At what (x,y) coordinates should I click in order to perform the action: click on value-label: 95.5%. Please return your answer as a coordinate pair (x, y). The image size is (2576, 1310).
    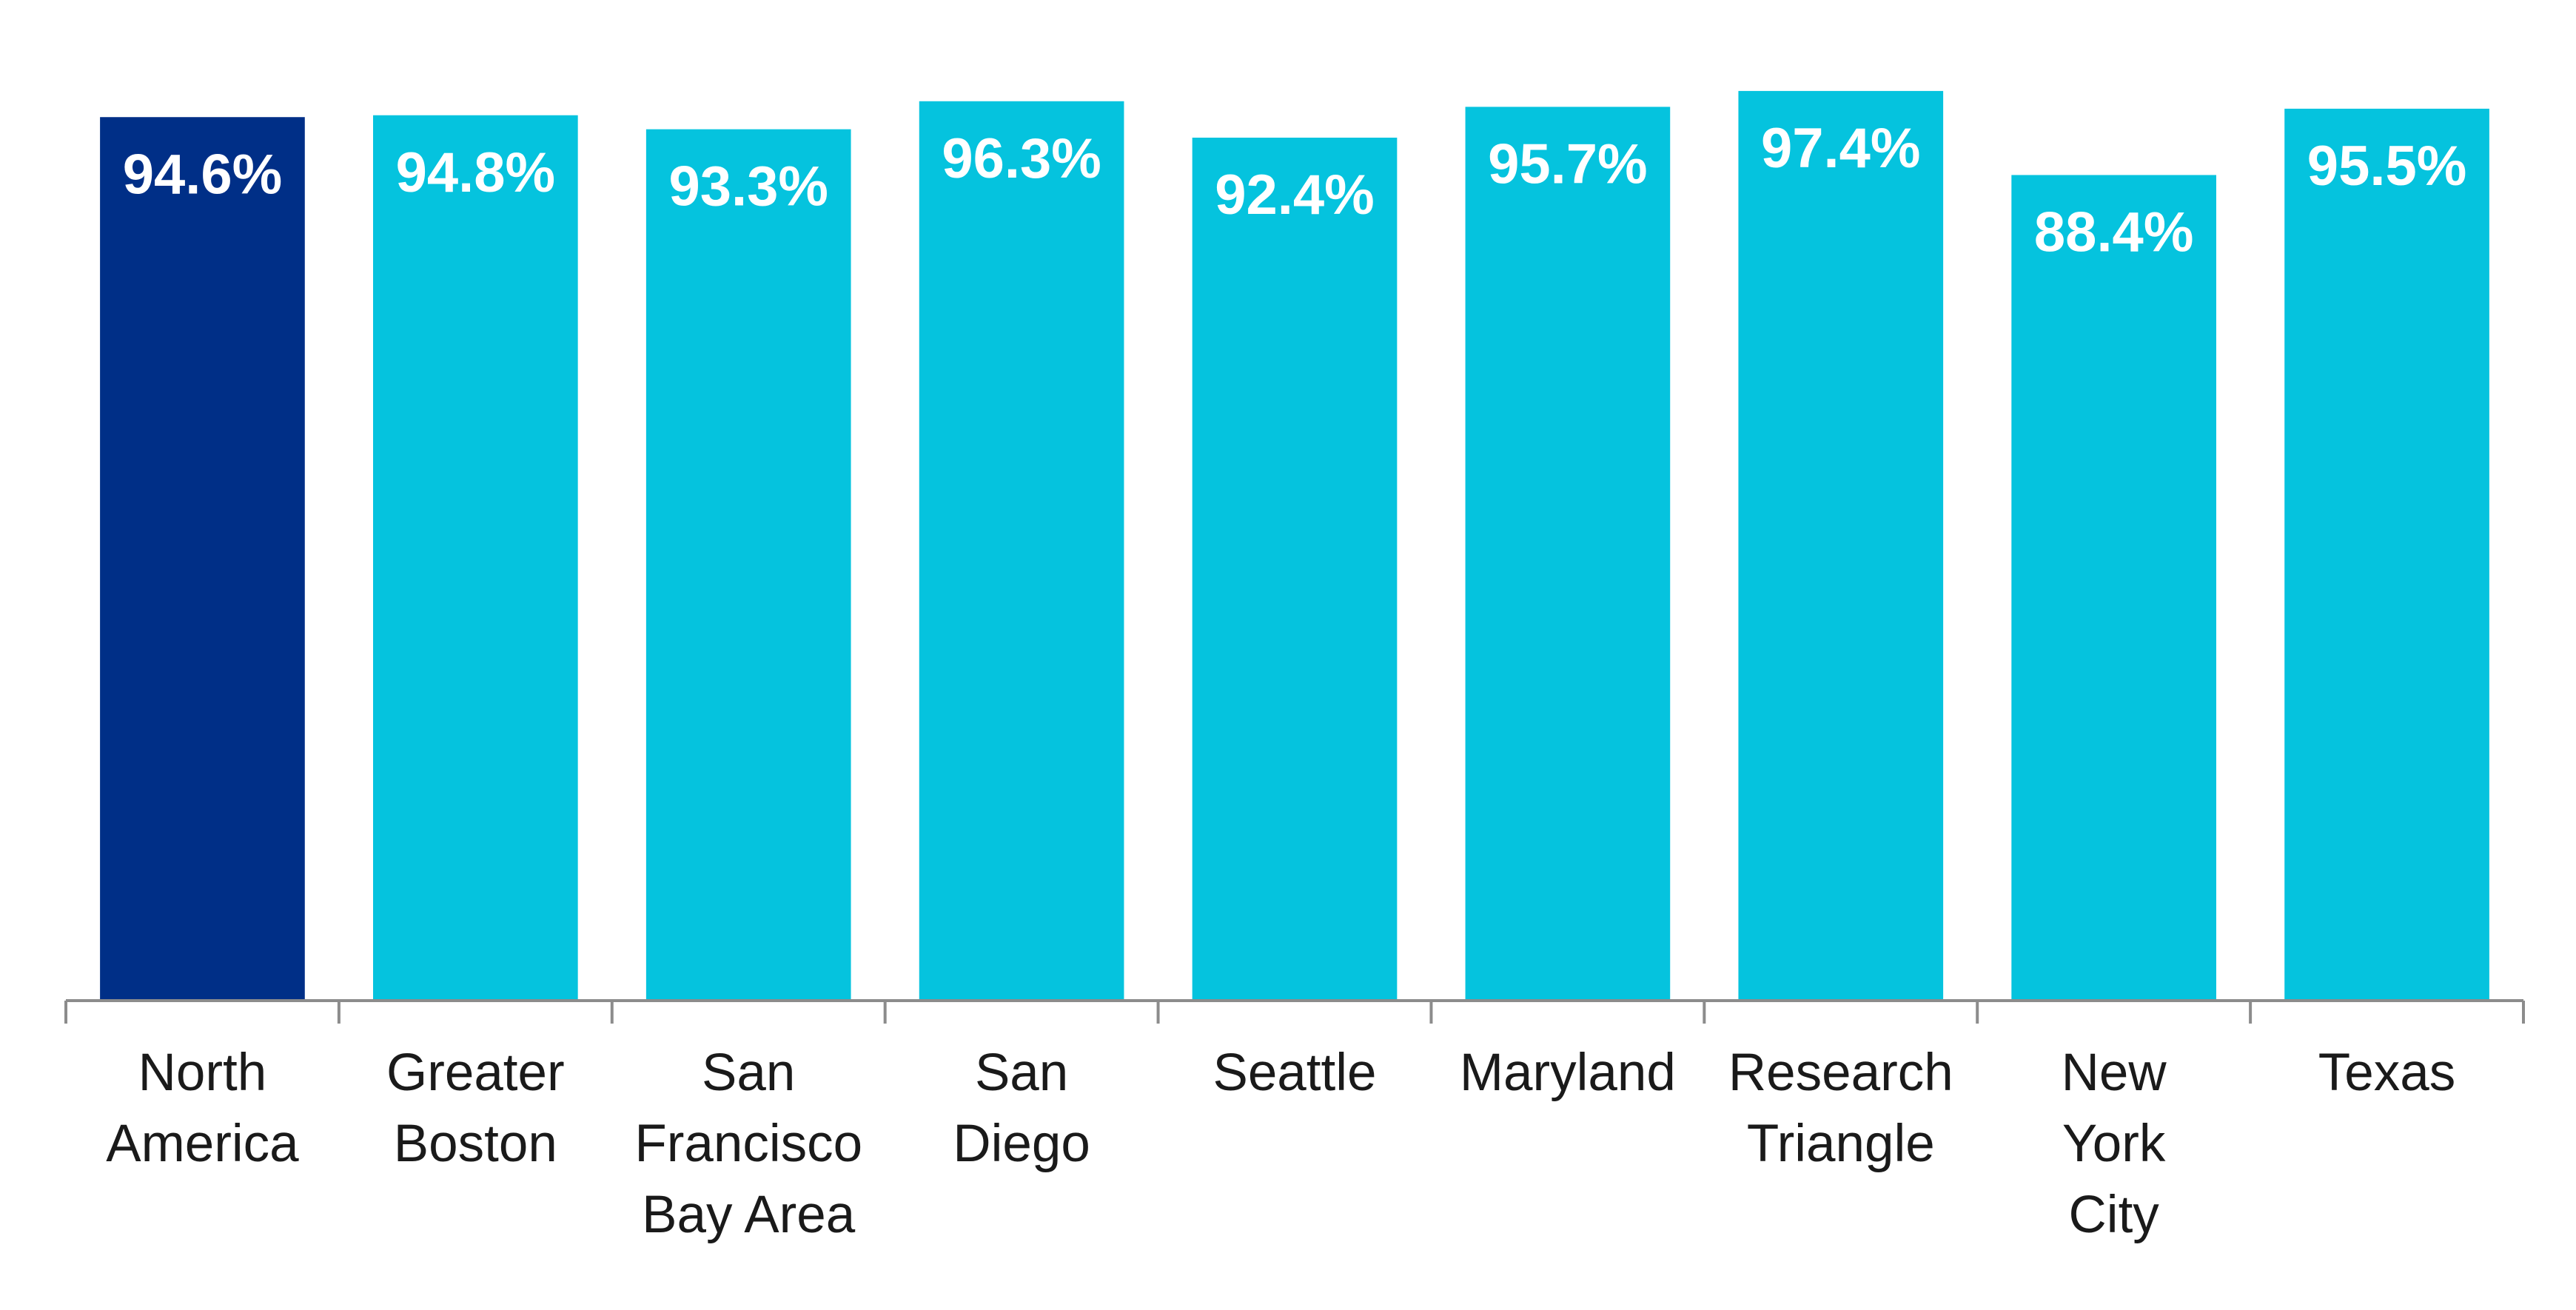
    Looking at the image, I should click on (2387, 166).